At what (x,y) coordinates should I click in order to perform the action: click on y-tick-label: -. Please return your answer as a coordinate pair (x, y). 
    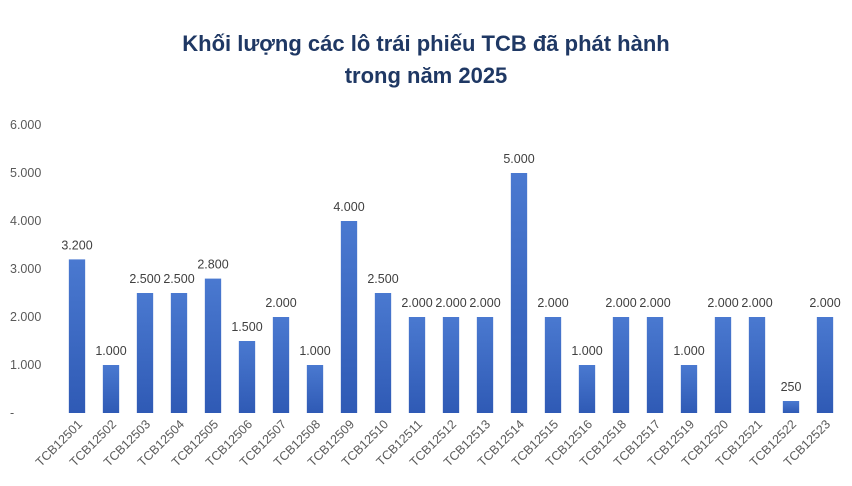
    Looking at the image, I should click on (12, 413).